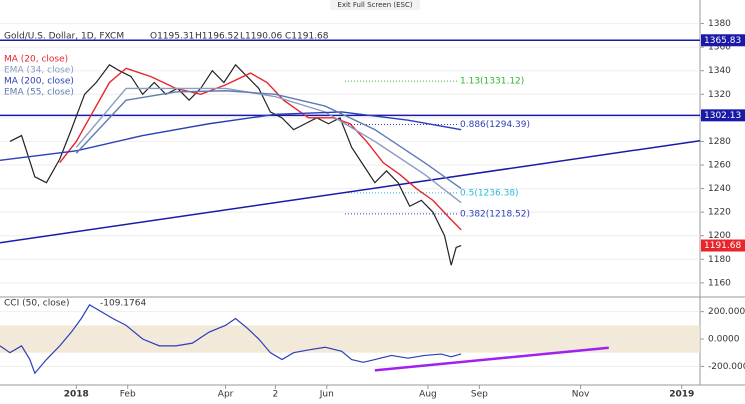 This screenshot has width=745, height=404. Describe the element at coordinates (36, 60) in the screenshot. I see `legend-entry: MA (20, close)` at that location.